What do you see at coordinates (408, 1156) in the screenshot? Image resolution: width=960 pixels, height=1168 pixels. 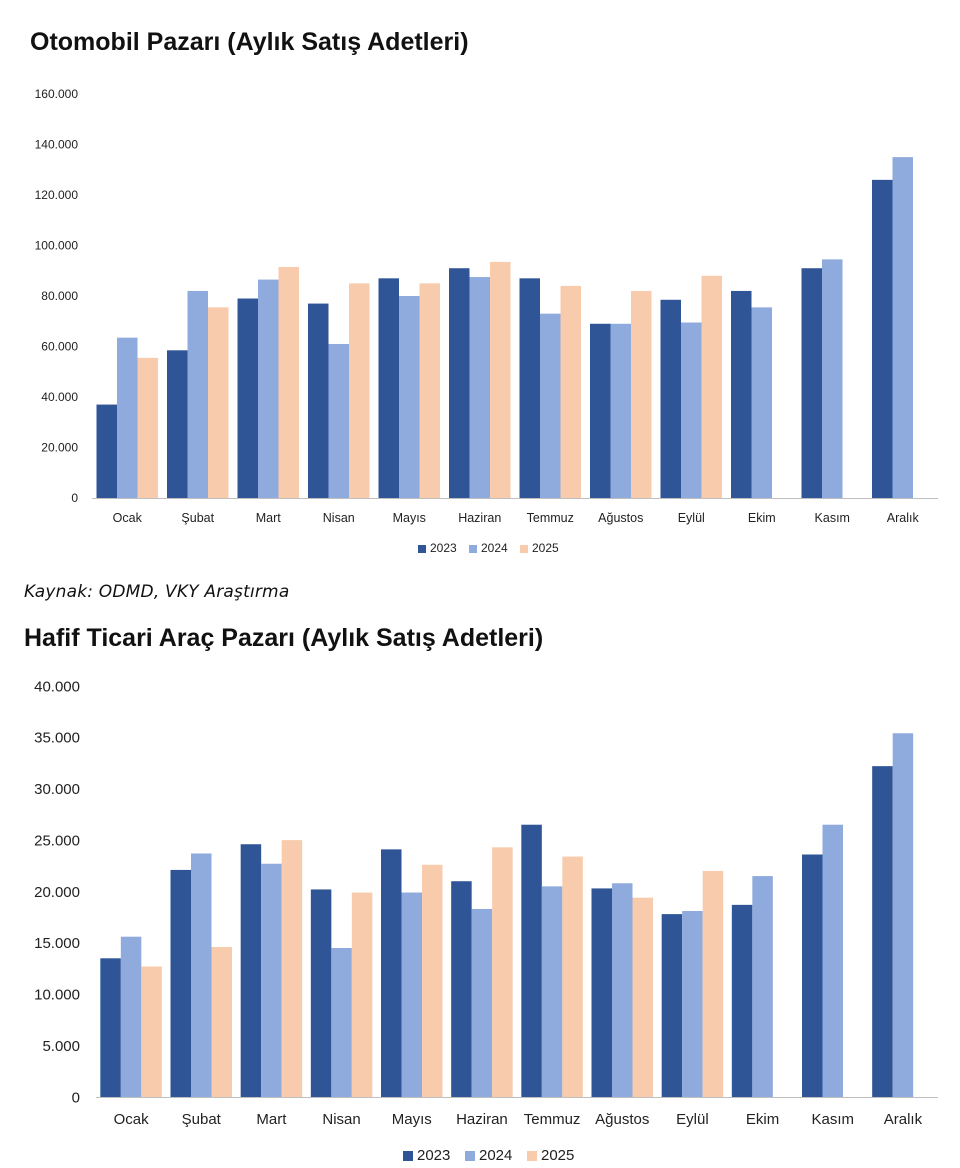 I see `legend-swatch-2023` at bounding box center [408, 1156].